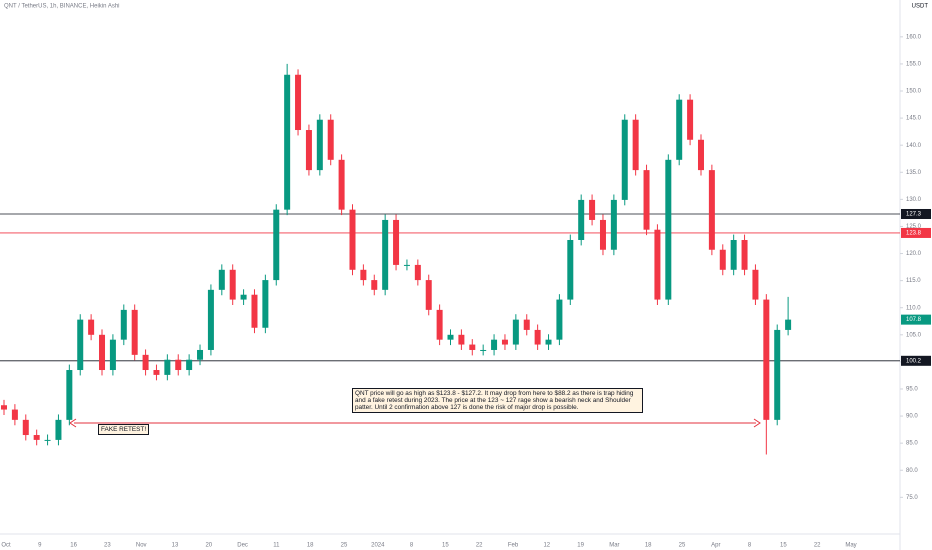 This screenshot has width=932, height=550. What do you see at coordinates (175, 546) in the screenshot?
I see `x-tick-label: 13` at bounding box center [175, 546].